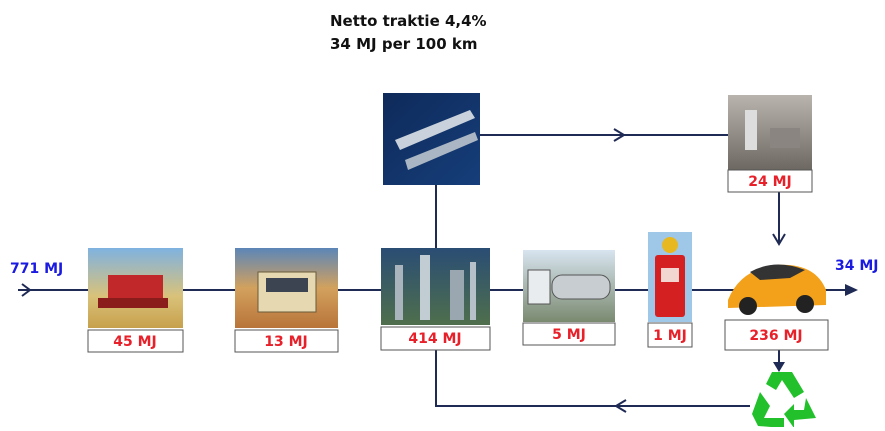  Describe the element at coordinates (404, 44) in the screenshot. I see `title-line: 34 MJ per 100 km` at that location.